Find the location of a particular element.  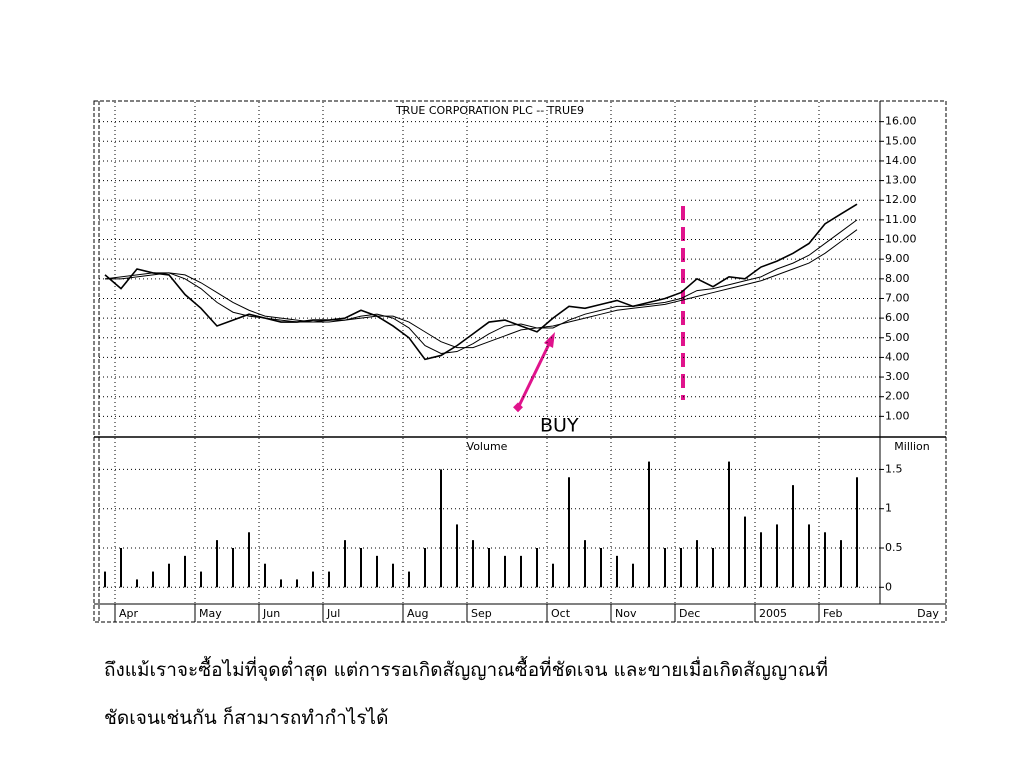

y-tick-label: 7.00 is located at coordinates (897, 297).